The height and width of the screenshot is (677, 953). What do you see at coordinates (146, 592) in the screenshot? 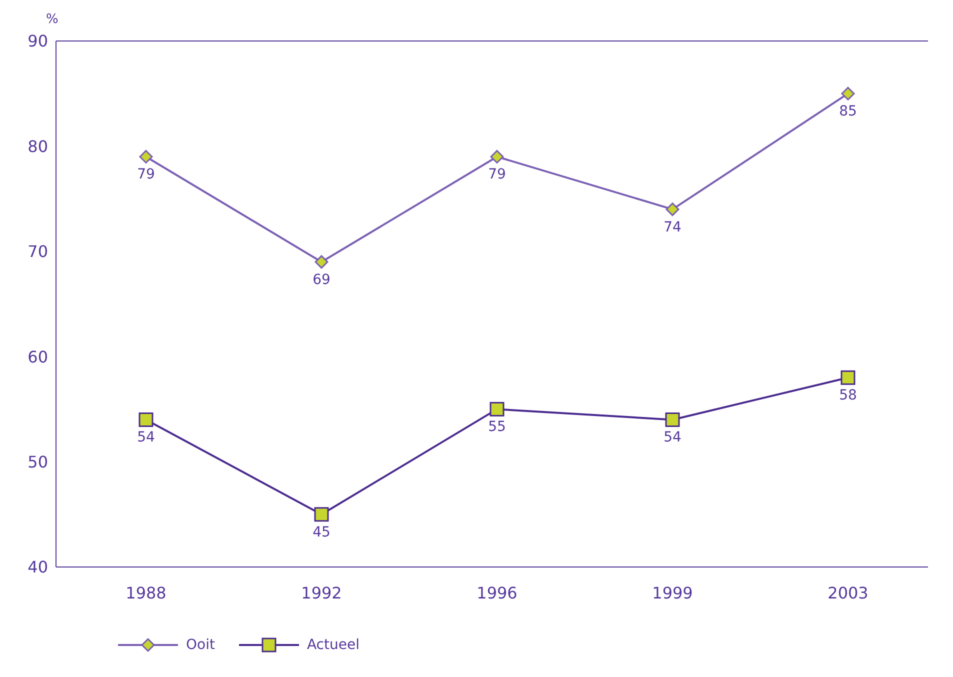
I see `x-tick-label: 1988` at bounding box center [146, 592].